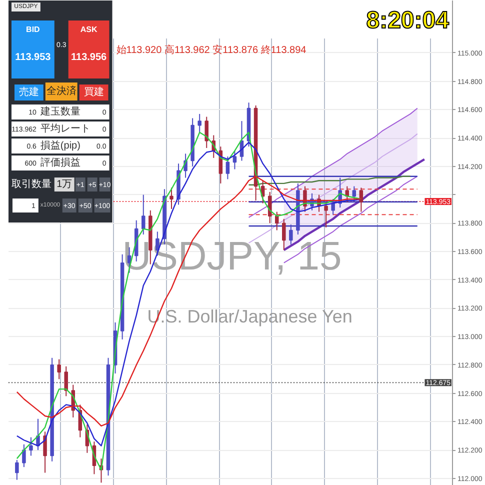  What do you see at coordinates (64, 184) in the screenshot?
I see `annotation: 1万` at bounding box center [64, 184].